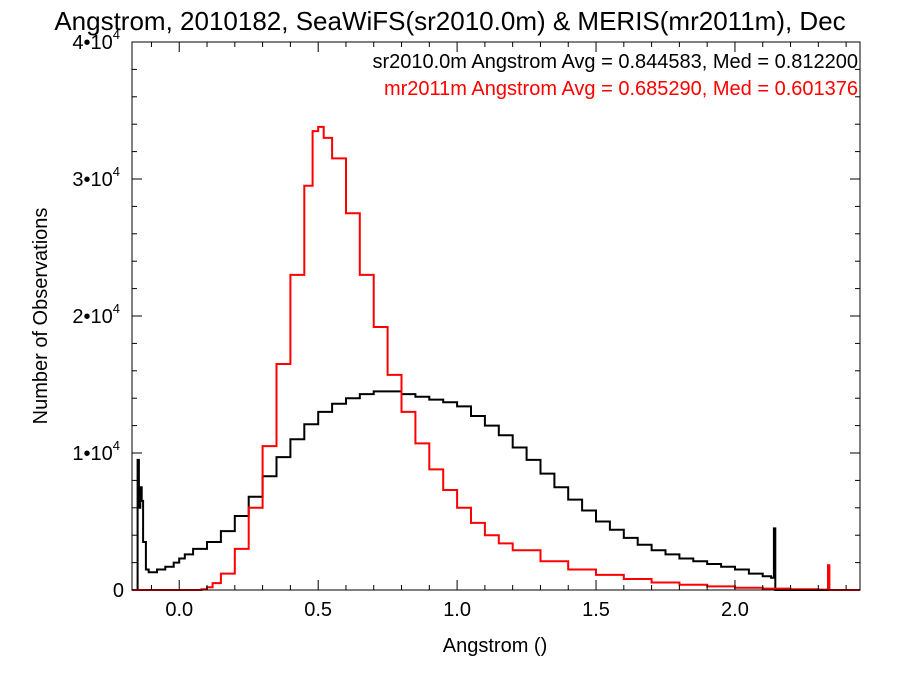 This screenshot has height=675, width=900. Describe the element at coordinates (96, 40) in the screenshot. I see `y-tick-label: 4•104` at that location.